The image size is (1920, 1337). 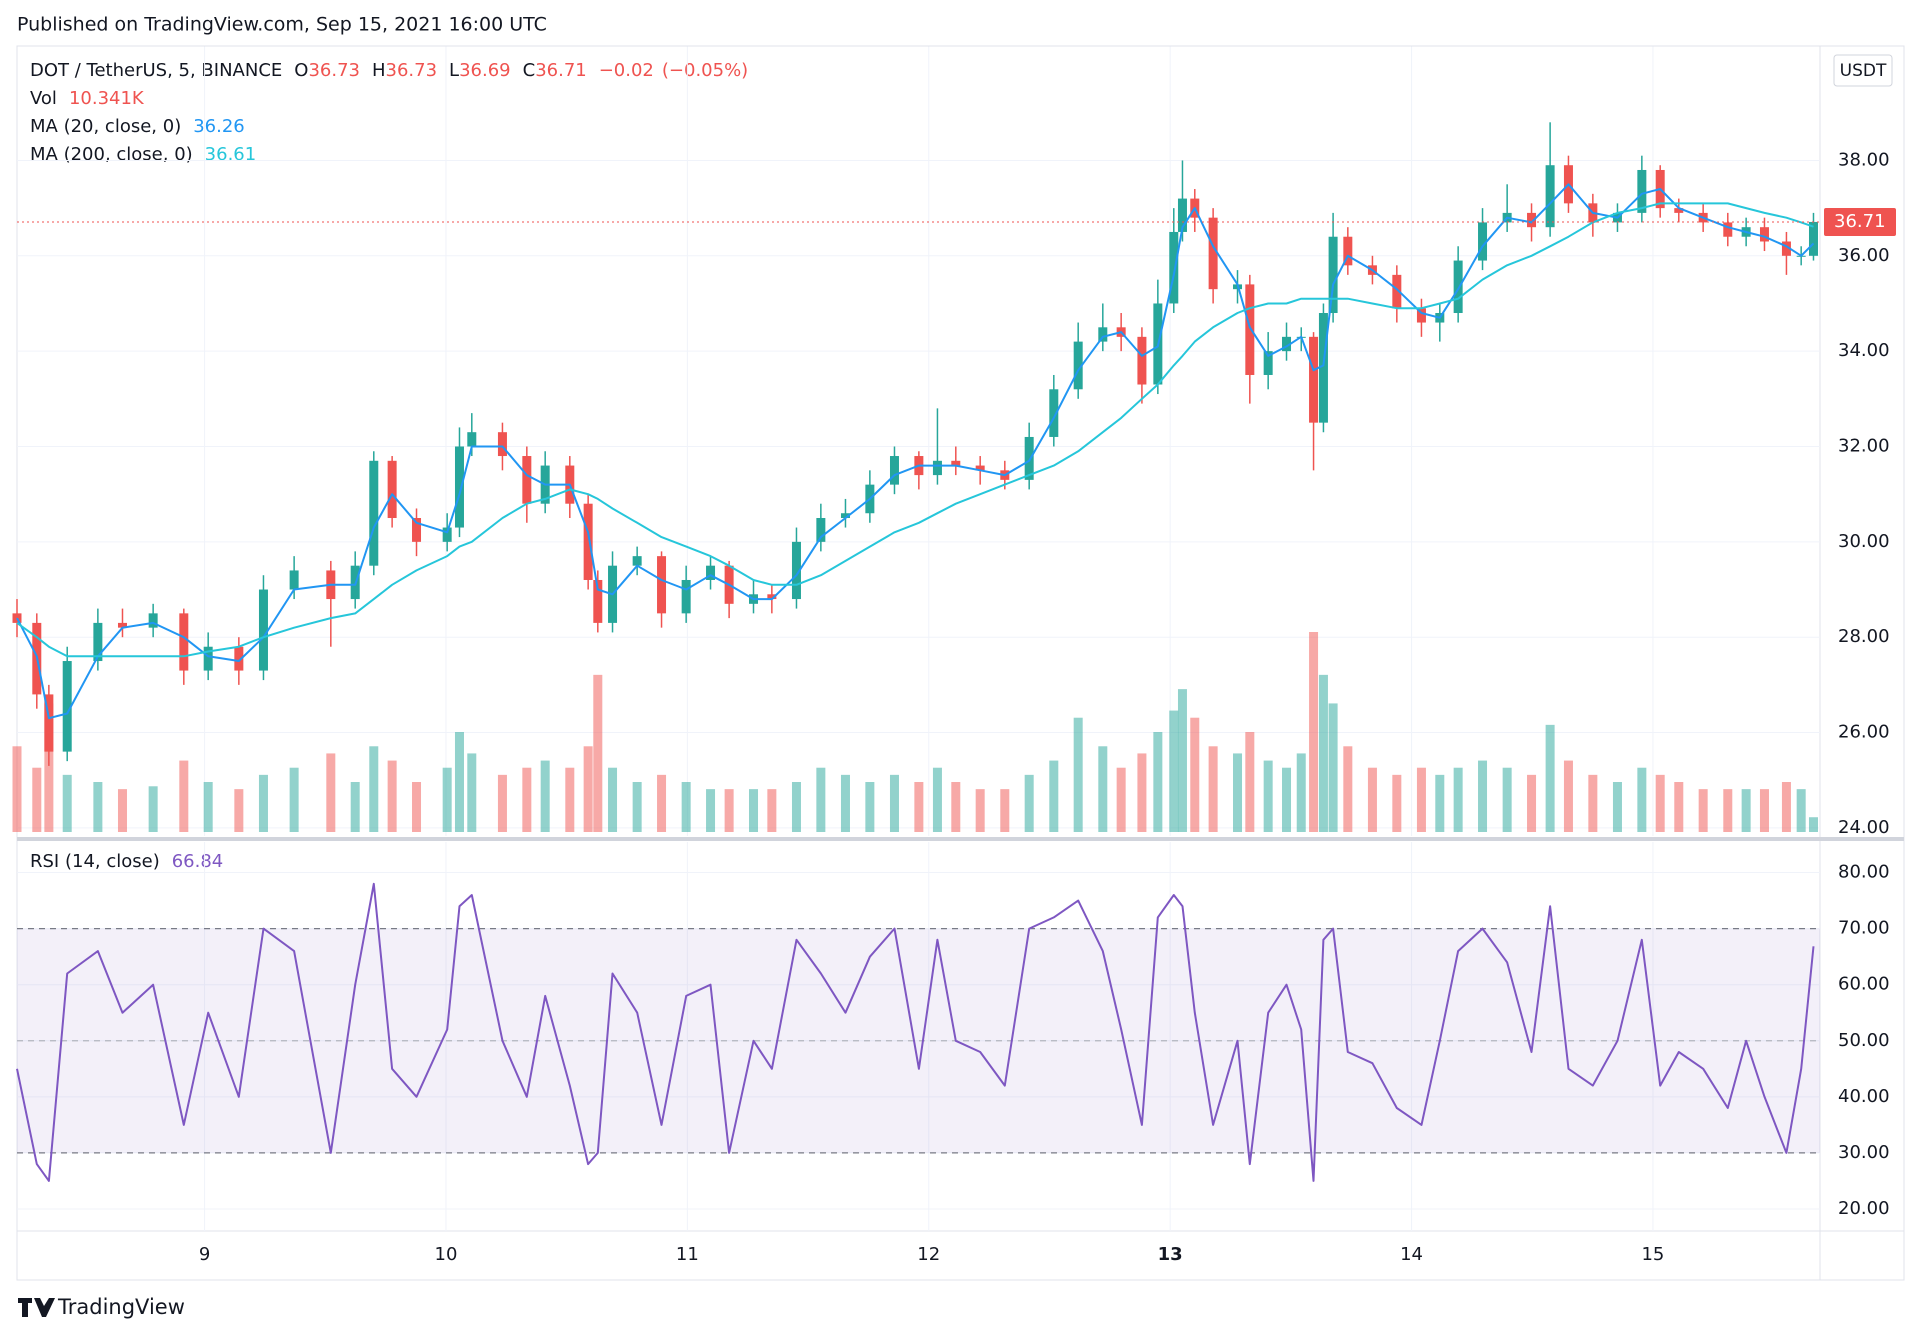 What do you see at coordinates (1652, 1254) in the screenshot?
I see `x-tick-label: 15` at bounding box center [1652, 1254].